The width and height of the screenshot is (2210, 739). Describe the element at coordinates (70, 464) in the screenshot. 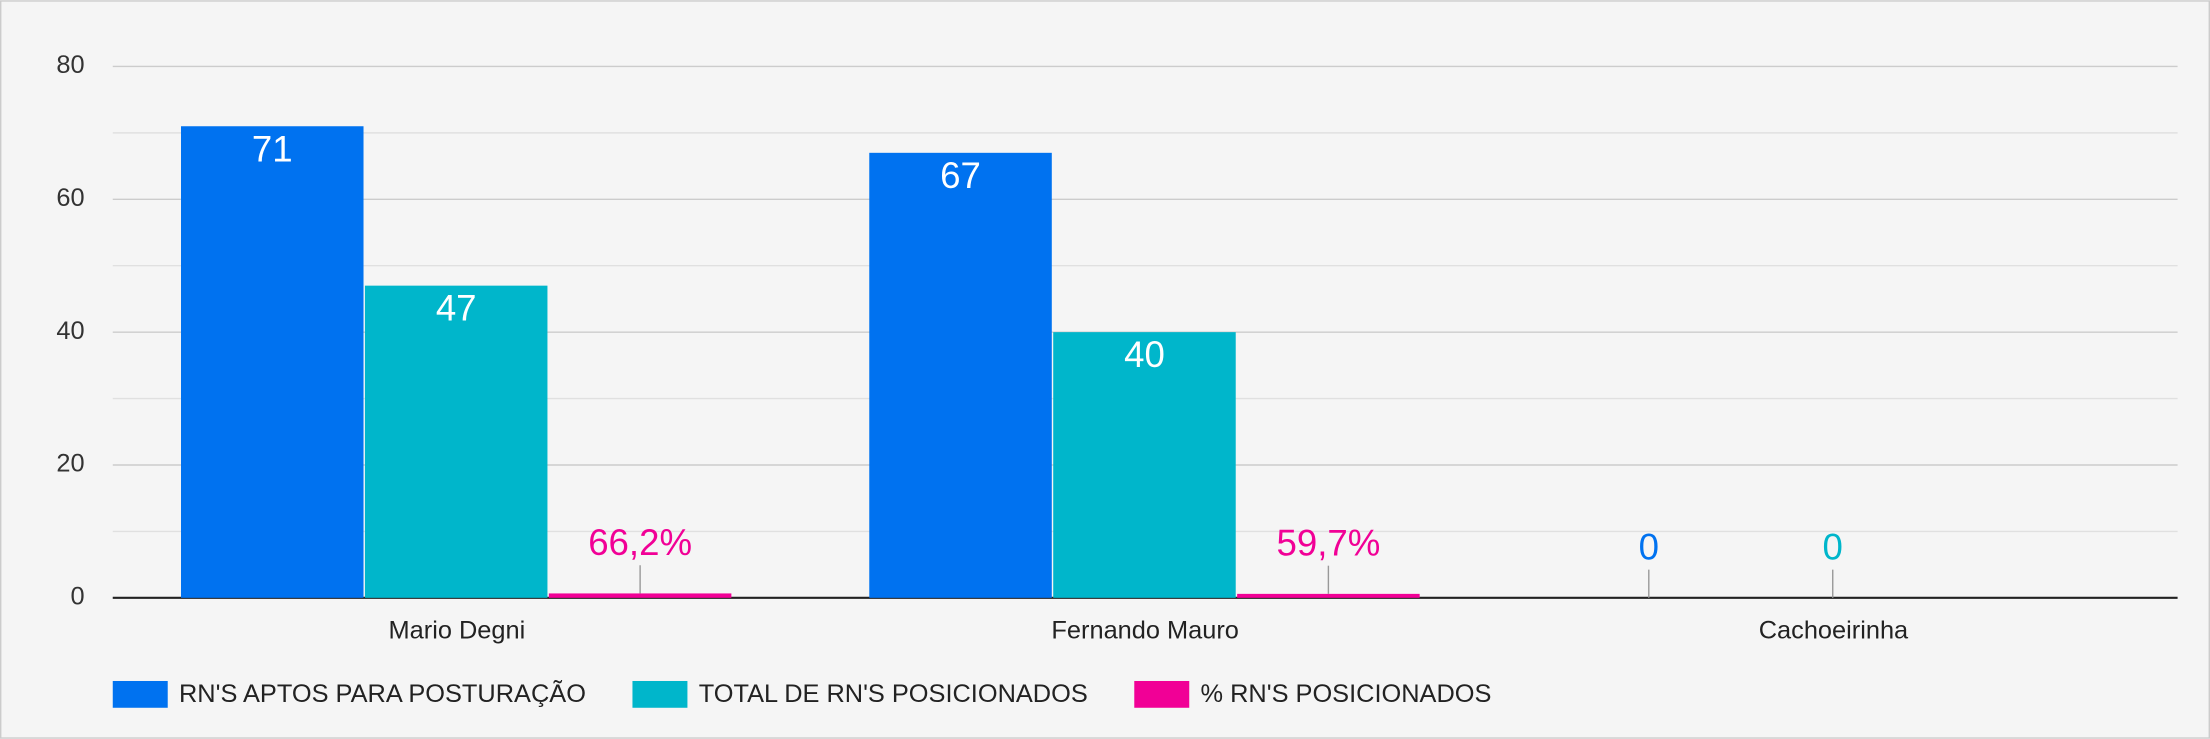

I see `y-tick-label: 20` at that location.